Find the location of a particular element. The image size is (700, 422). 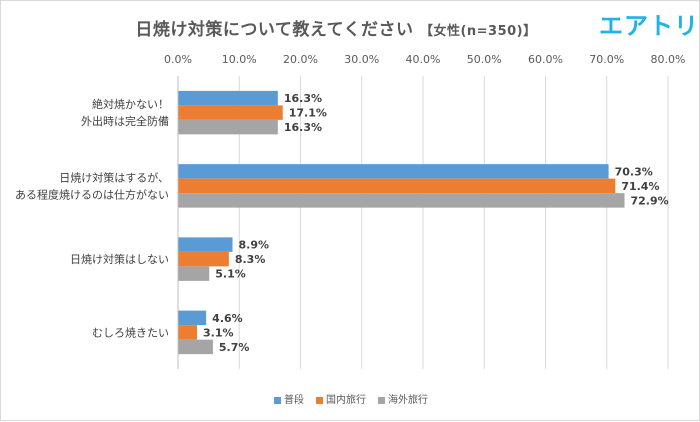

x-tick-label: 70.0% is located at coordinates (606, 59).